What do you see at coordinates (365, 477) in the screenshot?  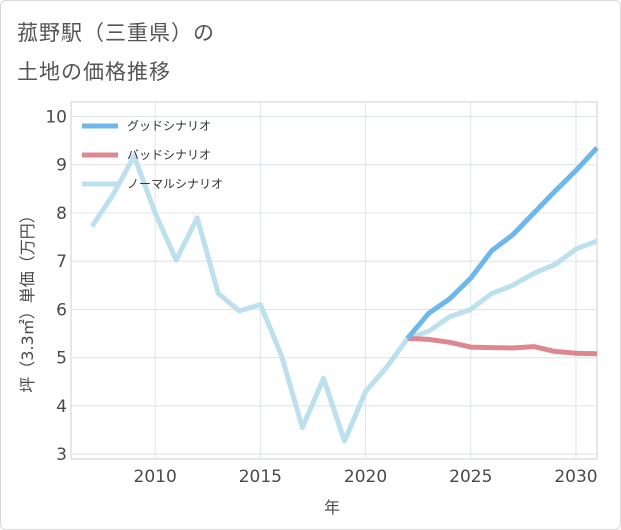 I see `x-tick-label: 2020` at bounding box center [365, 477].